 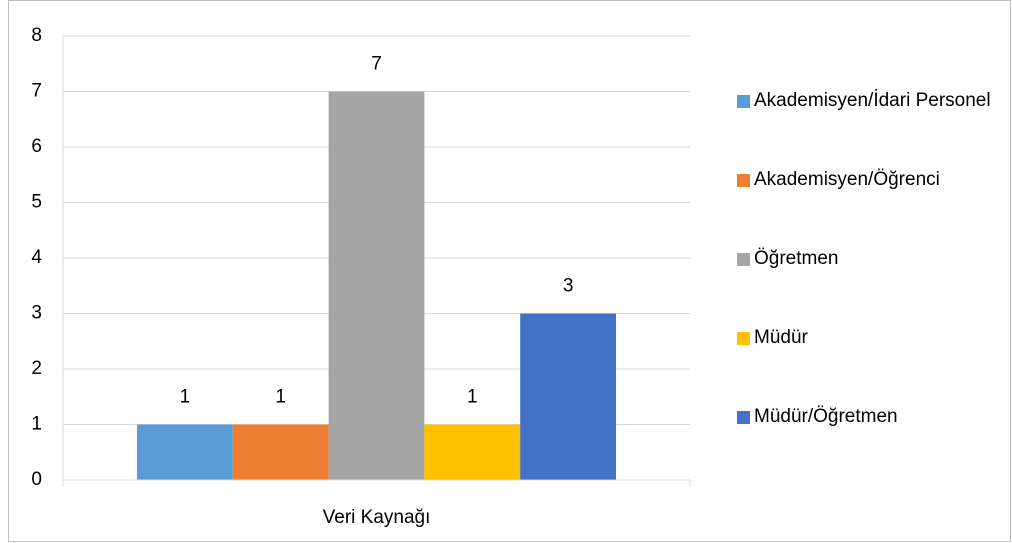 What do you see at coordinates (36, 202) in the screenshot?
I see `y-tick-label: 5` at bounding box center [36, 202].